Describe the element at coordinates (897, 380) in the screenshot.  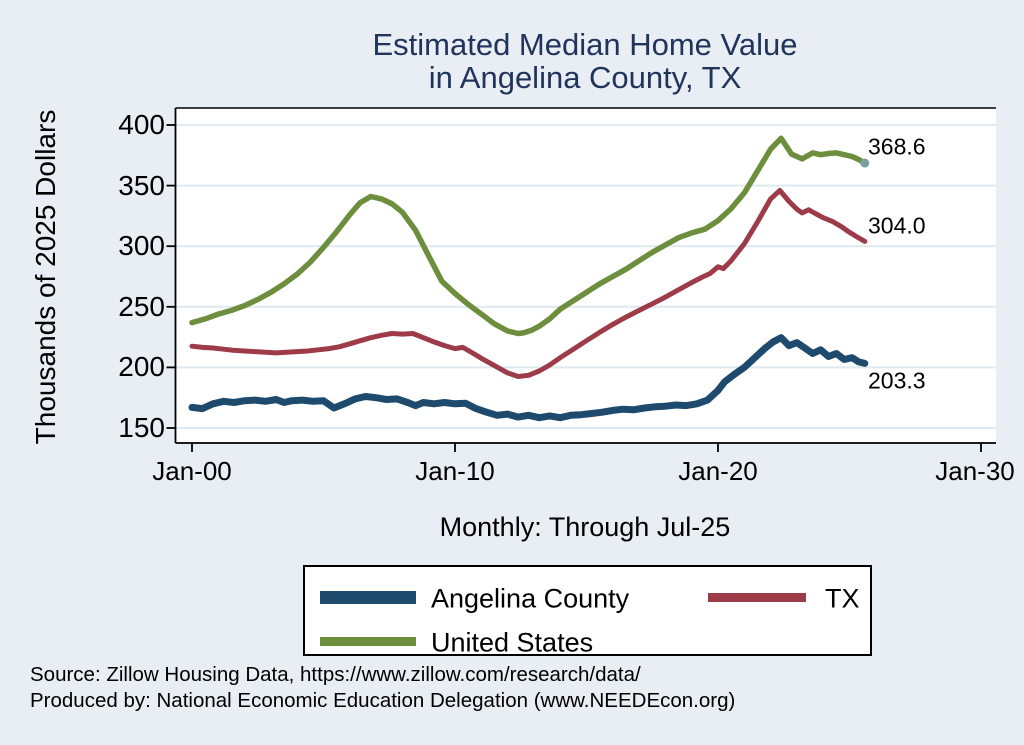
I see `end-value-label-angelina-county: 203.3` at that location.